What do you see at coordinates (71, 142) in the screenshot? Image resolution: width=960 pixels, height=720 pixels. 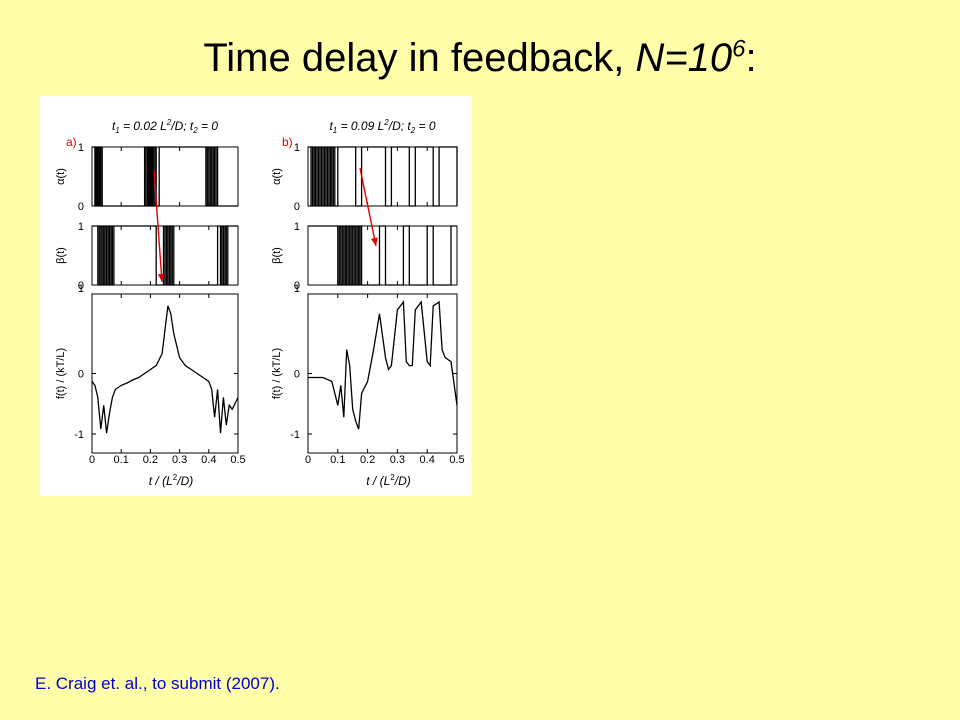 I see `panel-tag: a)` at bounding box center [71, 142].